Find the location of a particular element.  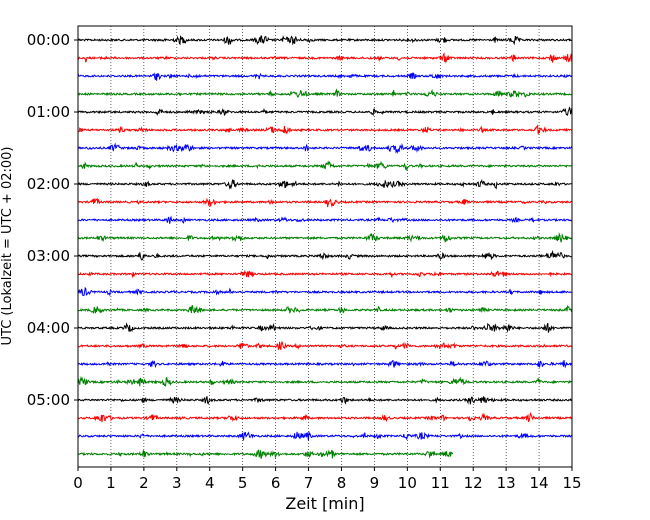

y-axis-label: UTC (Lokalzeit = UTC + 02:00) is located at coordinates (7, 246).